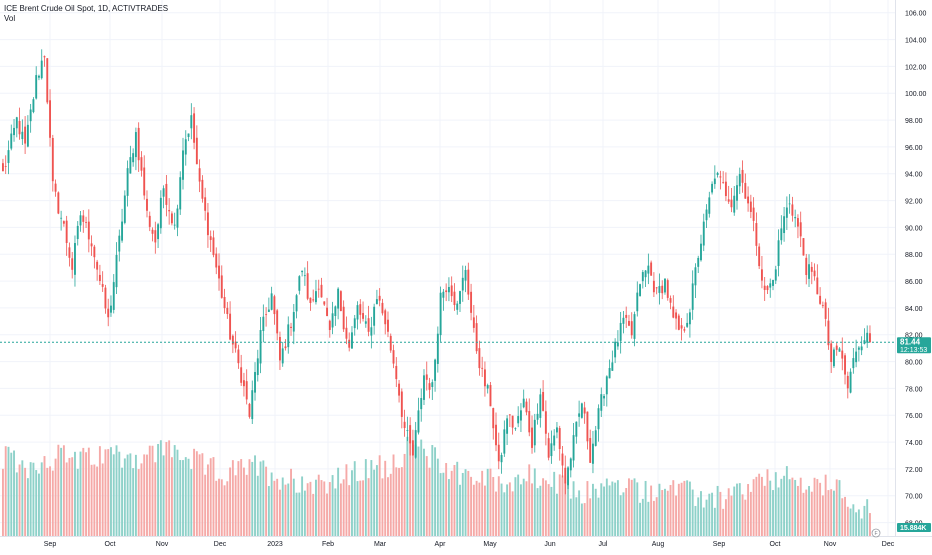 The width and height of the screenshot is (932, 555). What do you see at coordinates (916, 94) in the screenshot?
I see `price-tick-label: 100.00` at bounding box center [916, 94].